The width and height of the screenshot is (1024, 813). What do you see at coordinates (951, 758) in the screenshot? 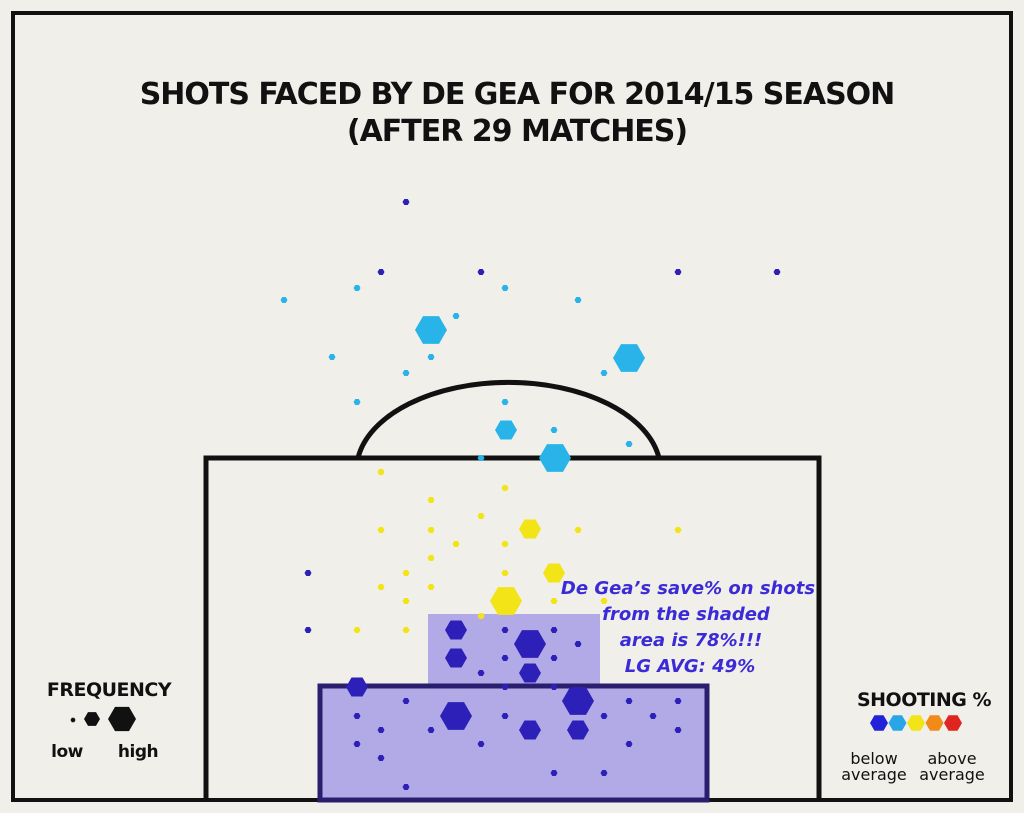
I see `shooting-legend-above: above` at bounding box center [951, 758].